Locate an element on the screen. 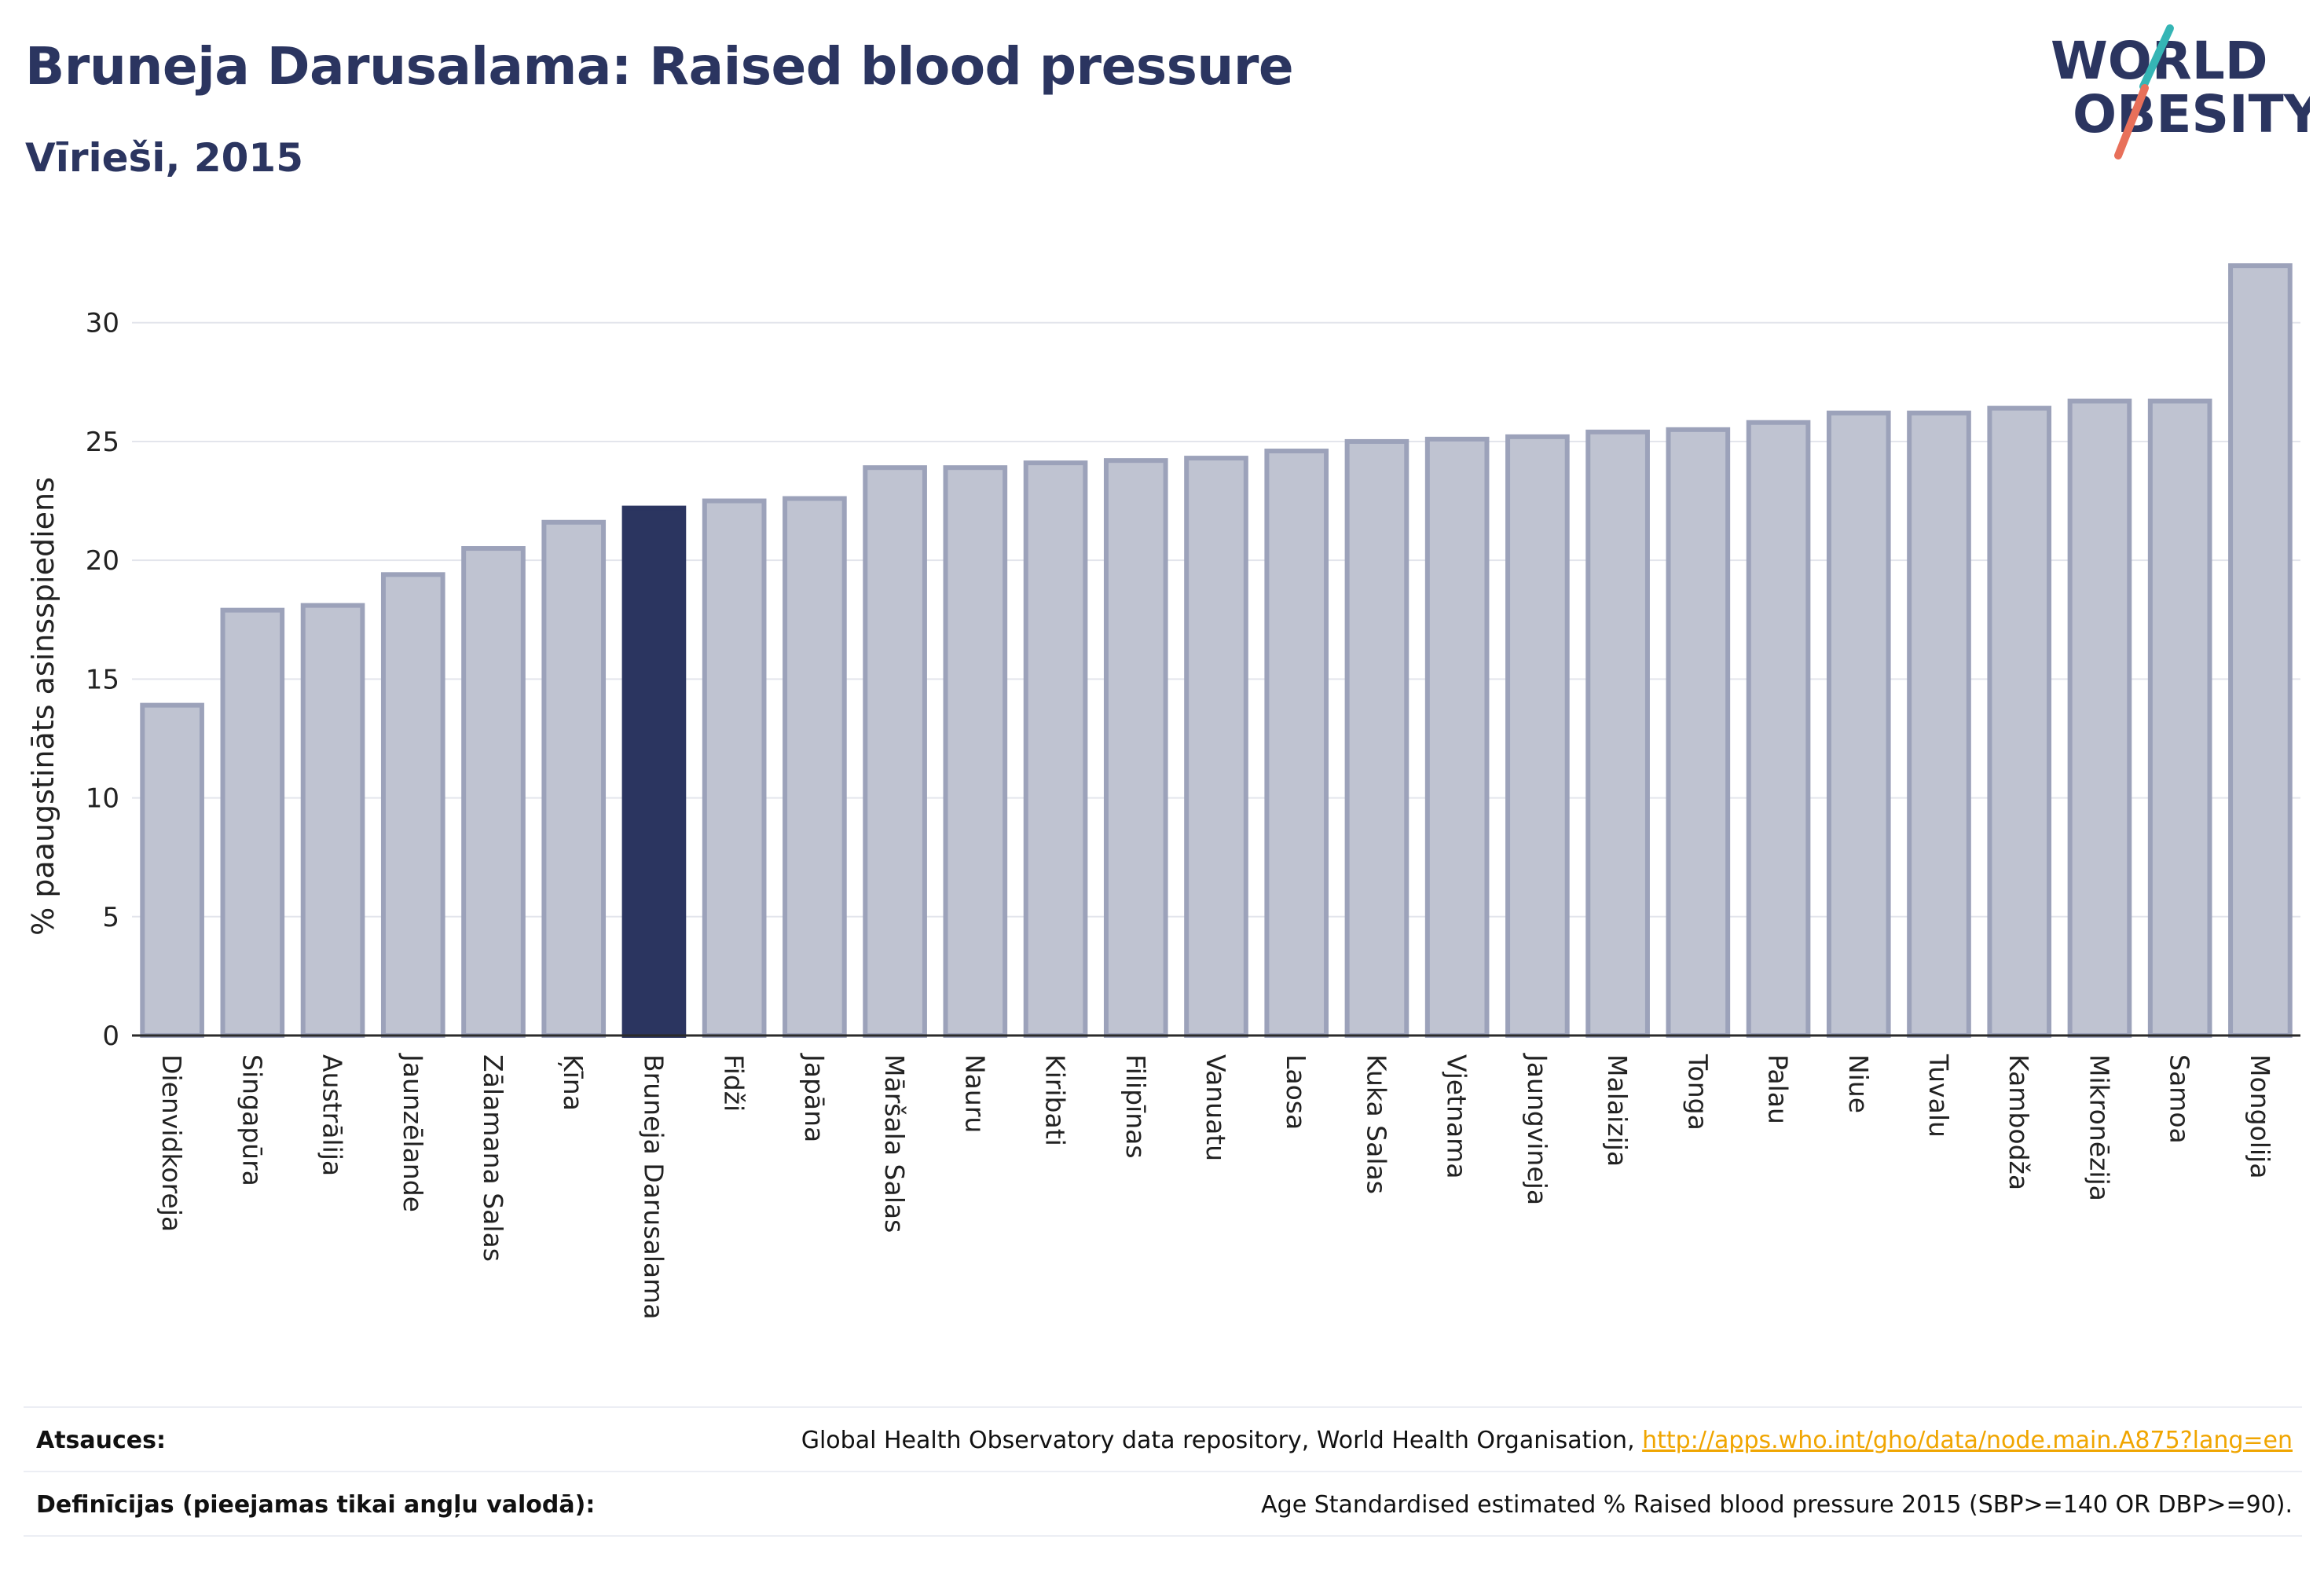  x-tick-label: Vanuatu is located at coordinates (1215, 1107).